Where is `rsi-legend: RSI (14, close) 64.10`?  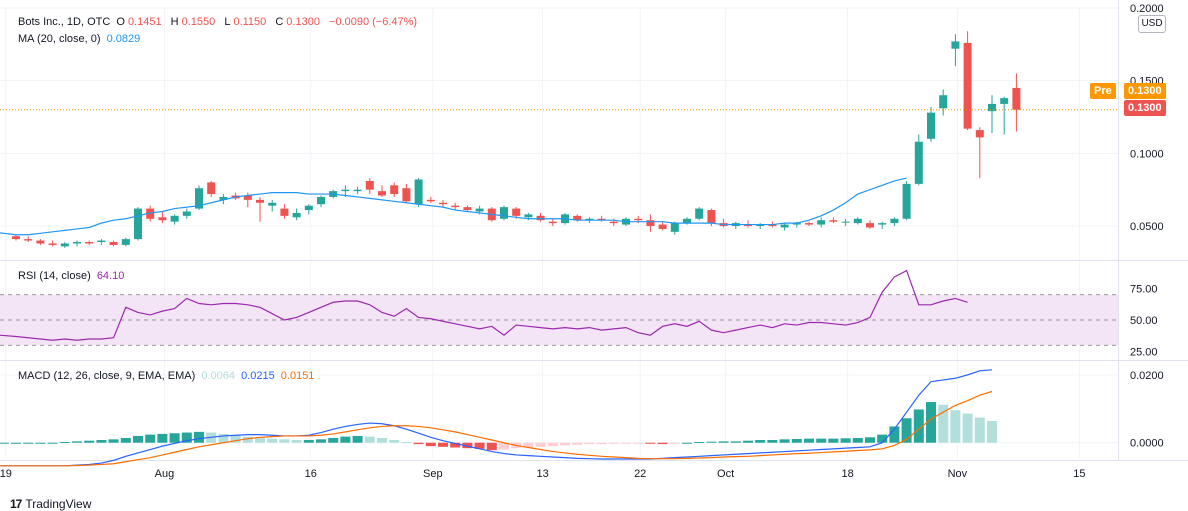 rsi-legend: RSI (14, close) 64.10 is located at coordinates (72, 276).